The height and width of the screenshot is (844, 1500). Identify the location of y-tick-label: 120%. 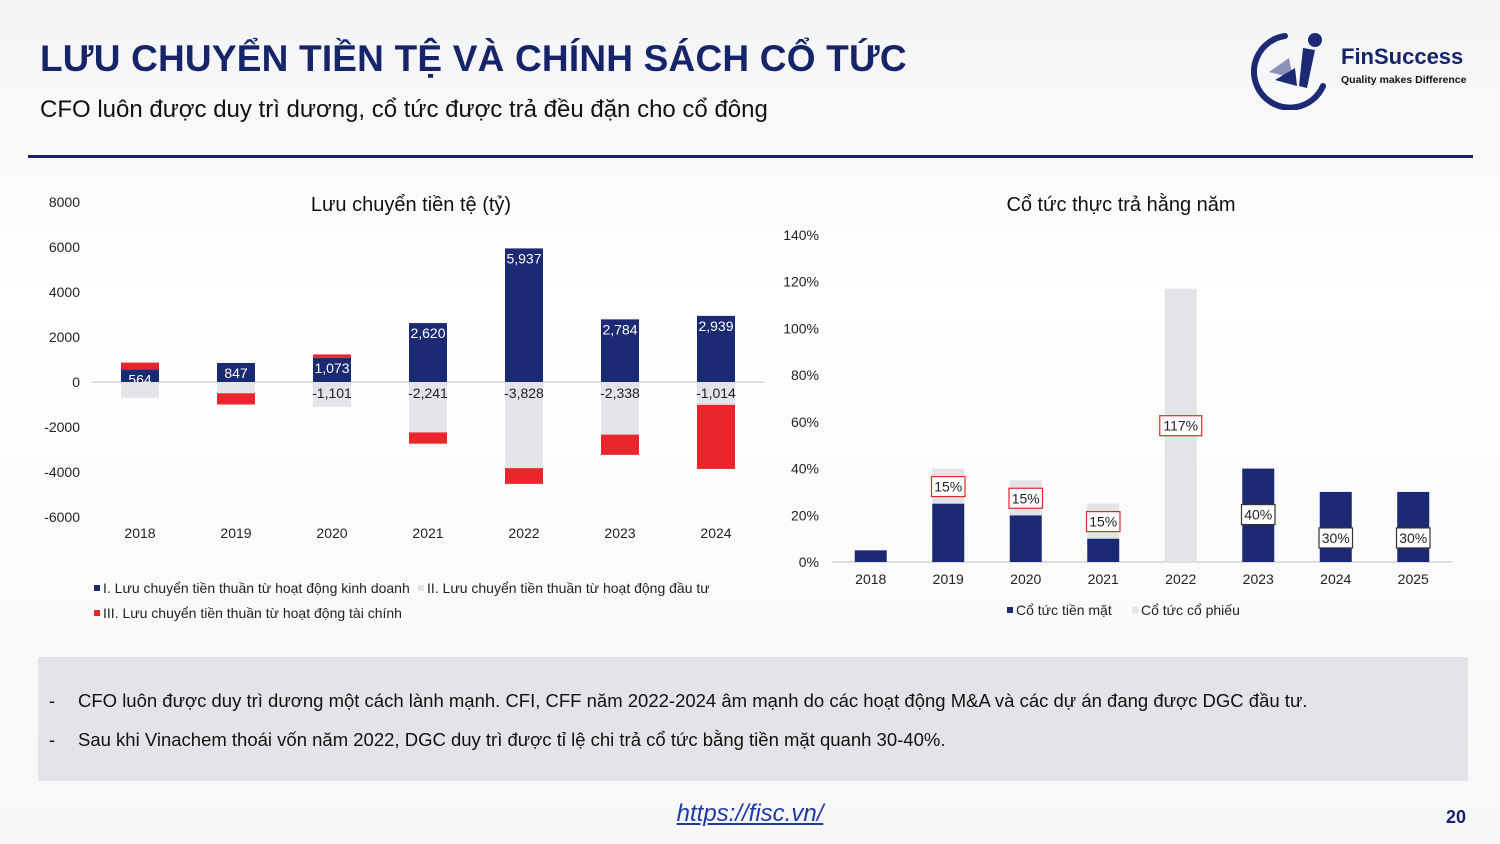
(801, 282).